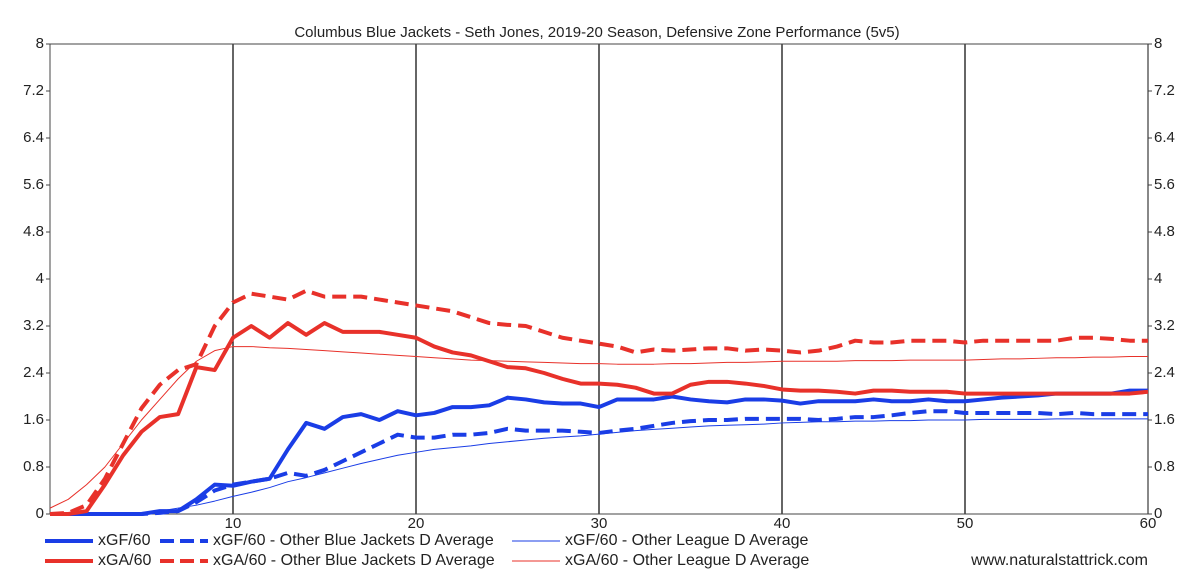 The width and height of the screenshot is (1200, 577). What do you see at coordinates (33, 466) in the screenshot?
I see `y-tick-label: 0.8` at bounding box center [33, 466].